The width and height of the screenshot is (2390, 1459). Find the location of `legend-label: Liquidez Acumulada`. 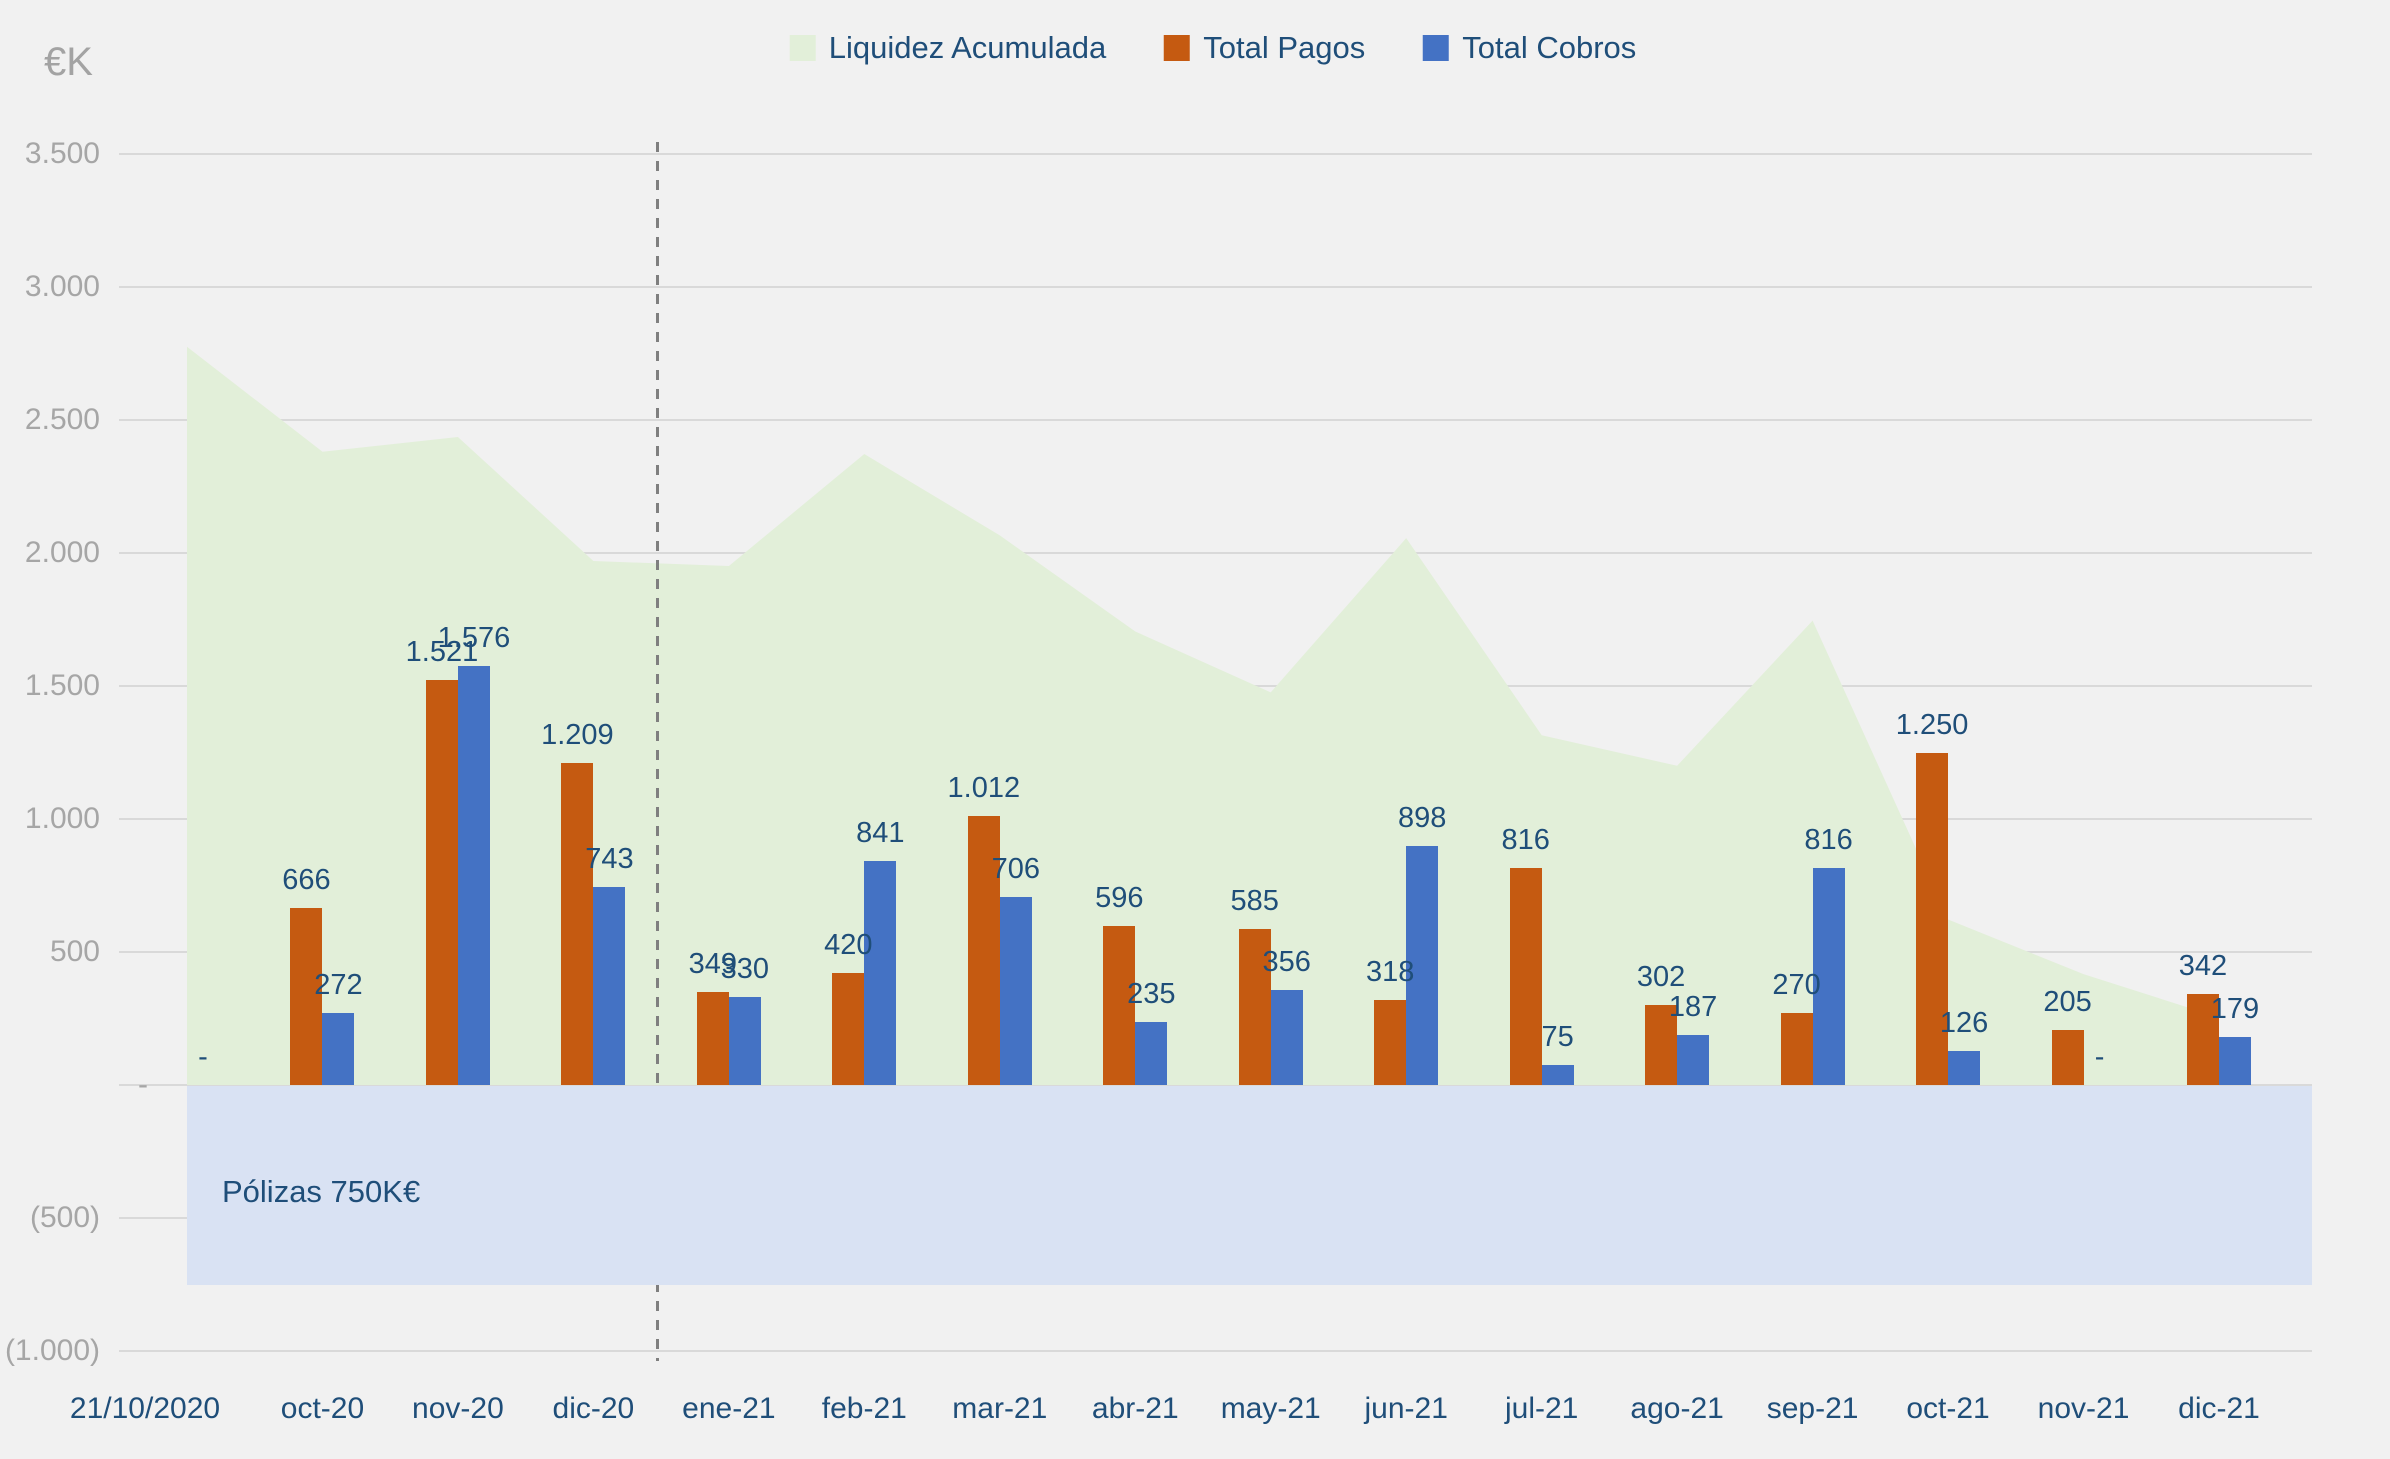

legend-label: Liquidez Acumulada is located at coordinates (967, 47).